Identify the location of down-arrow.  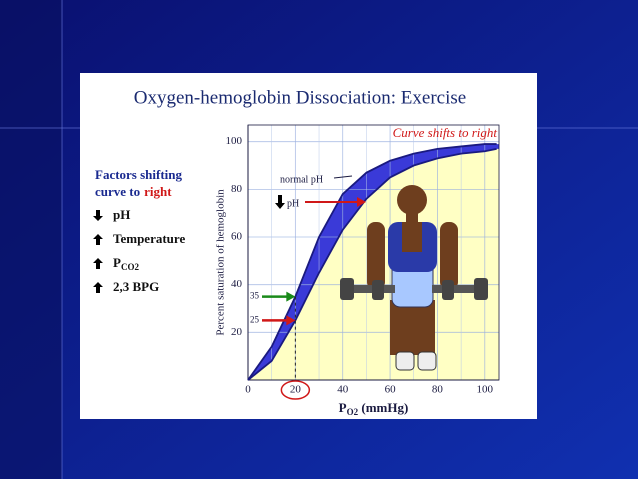
(280, 202).